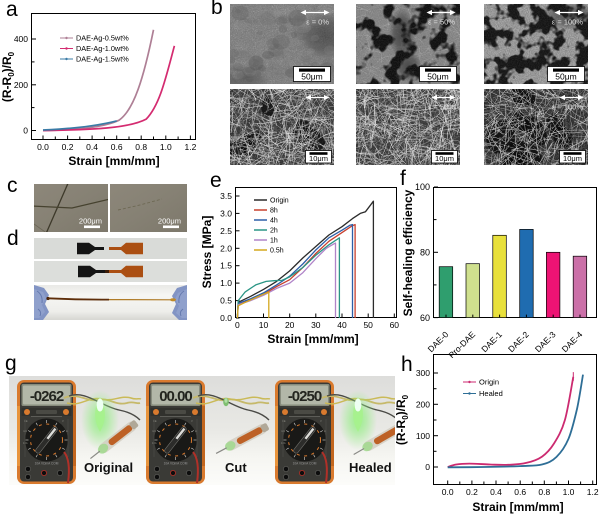 This screenshot has height=515, width=600. What do you see at coordinates (47, 396) in the screenshot?
I see `svg-text: -0262` at bounding box center [47, 396].